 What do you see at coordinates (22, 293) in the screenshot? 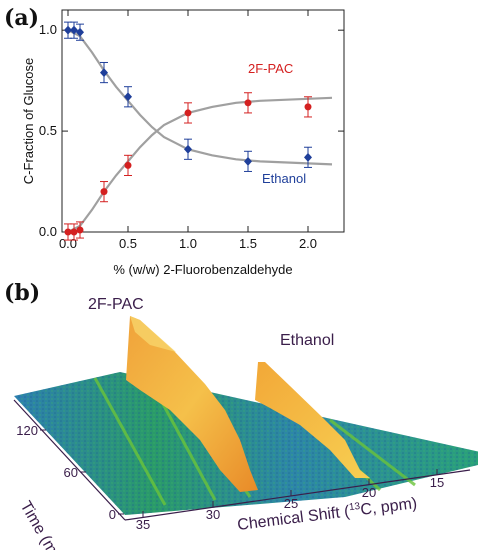
I see `panel-b-label: (b)` at bounding box center [22, 293].